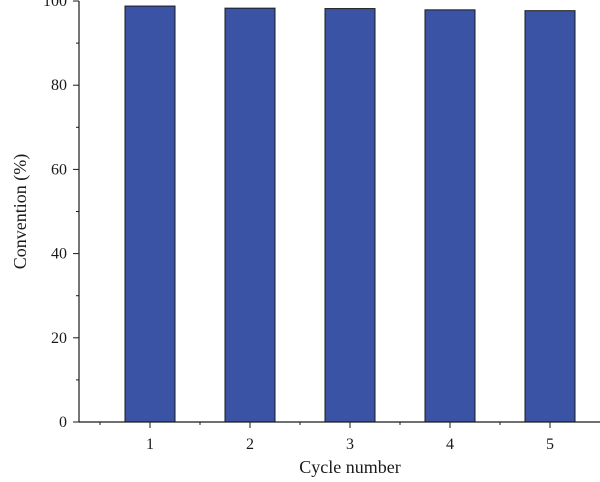 The width and height of the screenshot is (600, 482). I want to click on y-tick-label: 20, so click(59, 338).